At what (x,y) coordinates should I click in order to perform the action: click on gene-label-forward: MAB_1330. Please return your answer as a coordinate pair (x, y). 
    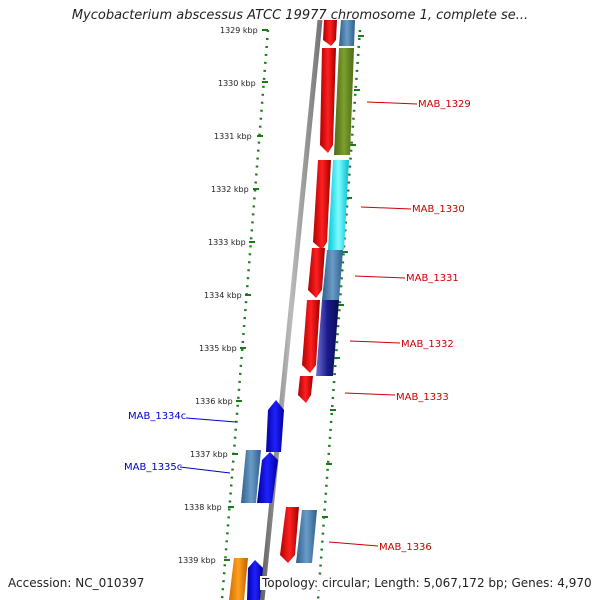
    Looking at the image, I should click on (438, 209).